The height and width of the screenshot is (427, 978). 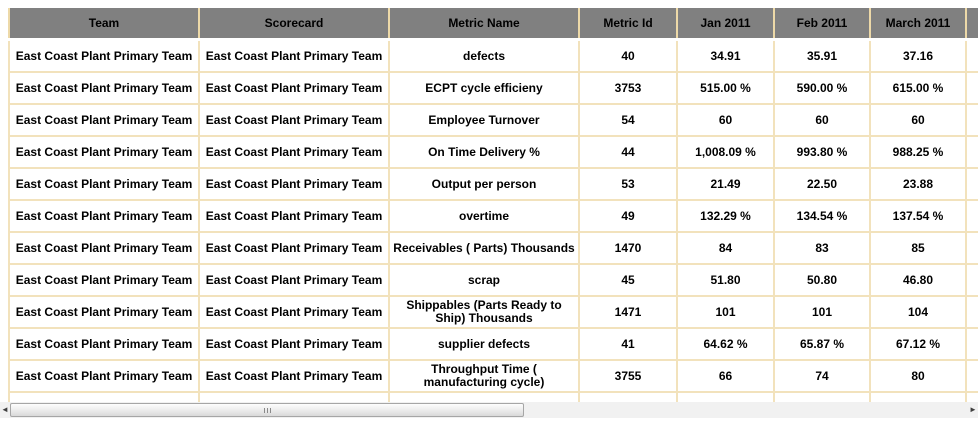 What do you see at coordinates (971, 24) in the screenshot?
I see `column-header-clipped` at bounding box center [971, 24].